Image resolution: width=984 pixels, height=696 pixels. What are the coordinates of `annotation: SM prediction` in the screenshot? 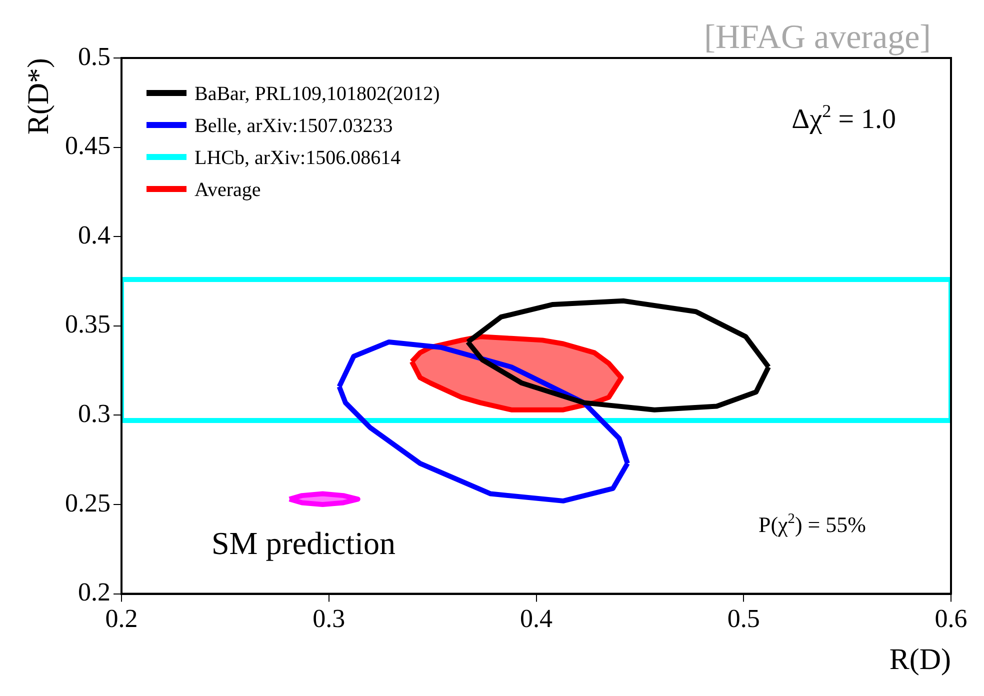 It's located at (304, 542).